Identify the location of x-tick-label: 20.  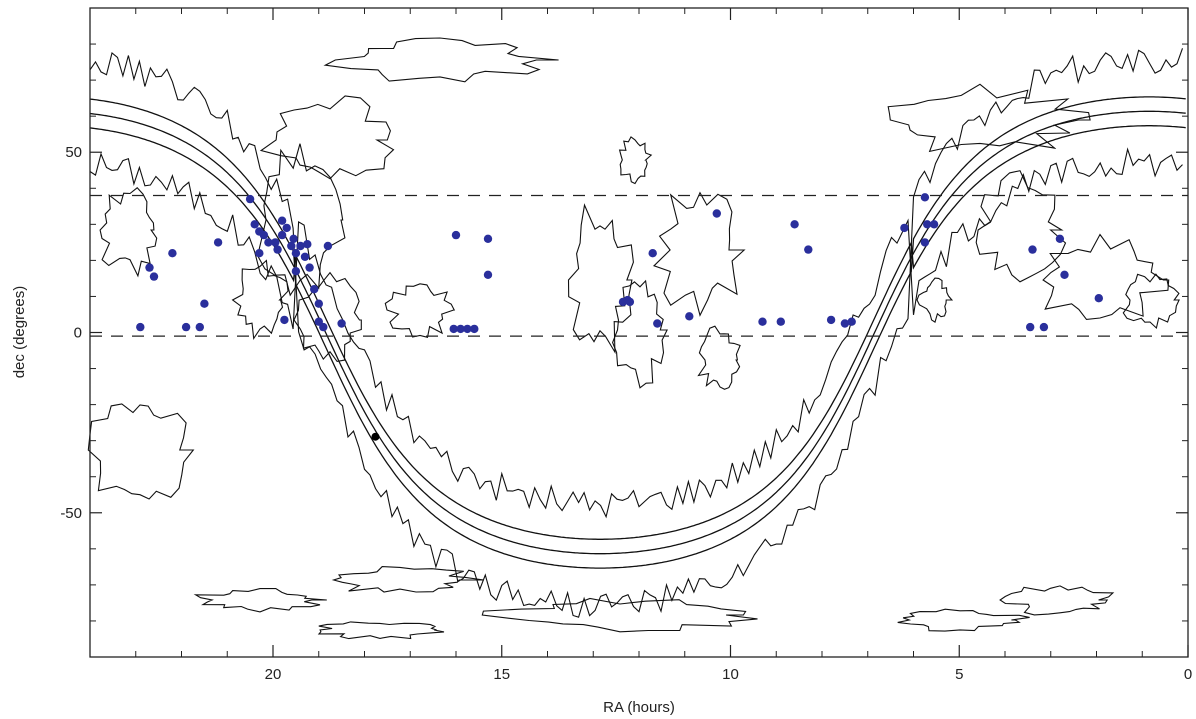
(273, 674).